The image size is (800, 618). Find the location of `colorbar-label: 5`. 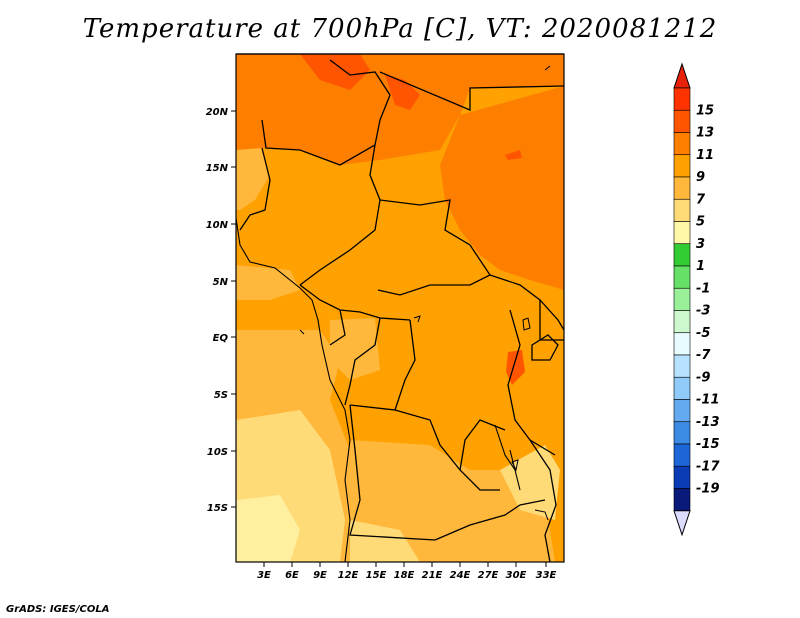

colorbar-label: 5 is located at coordinates (700, 222).